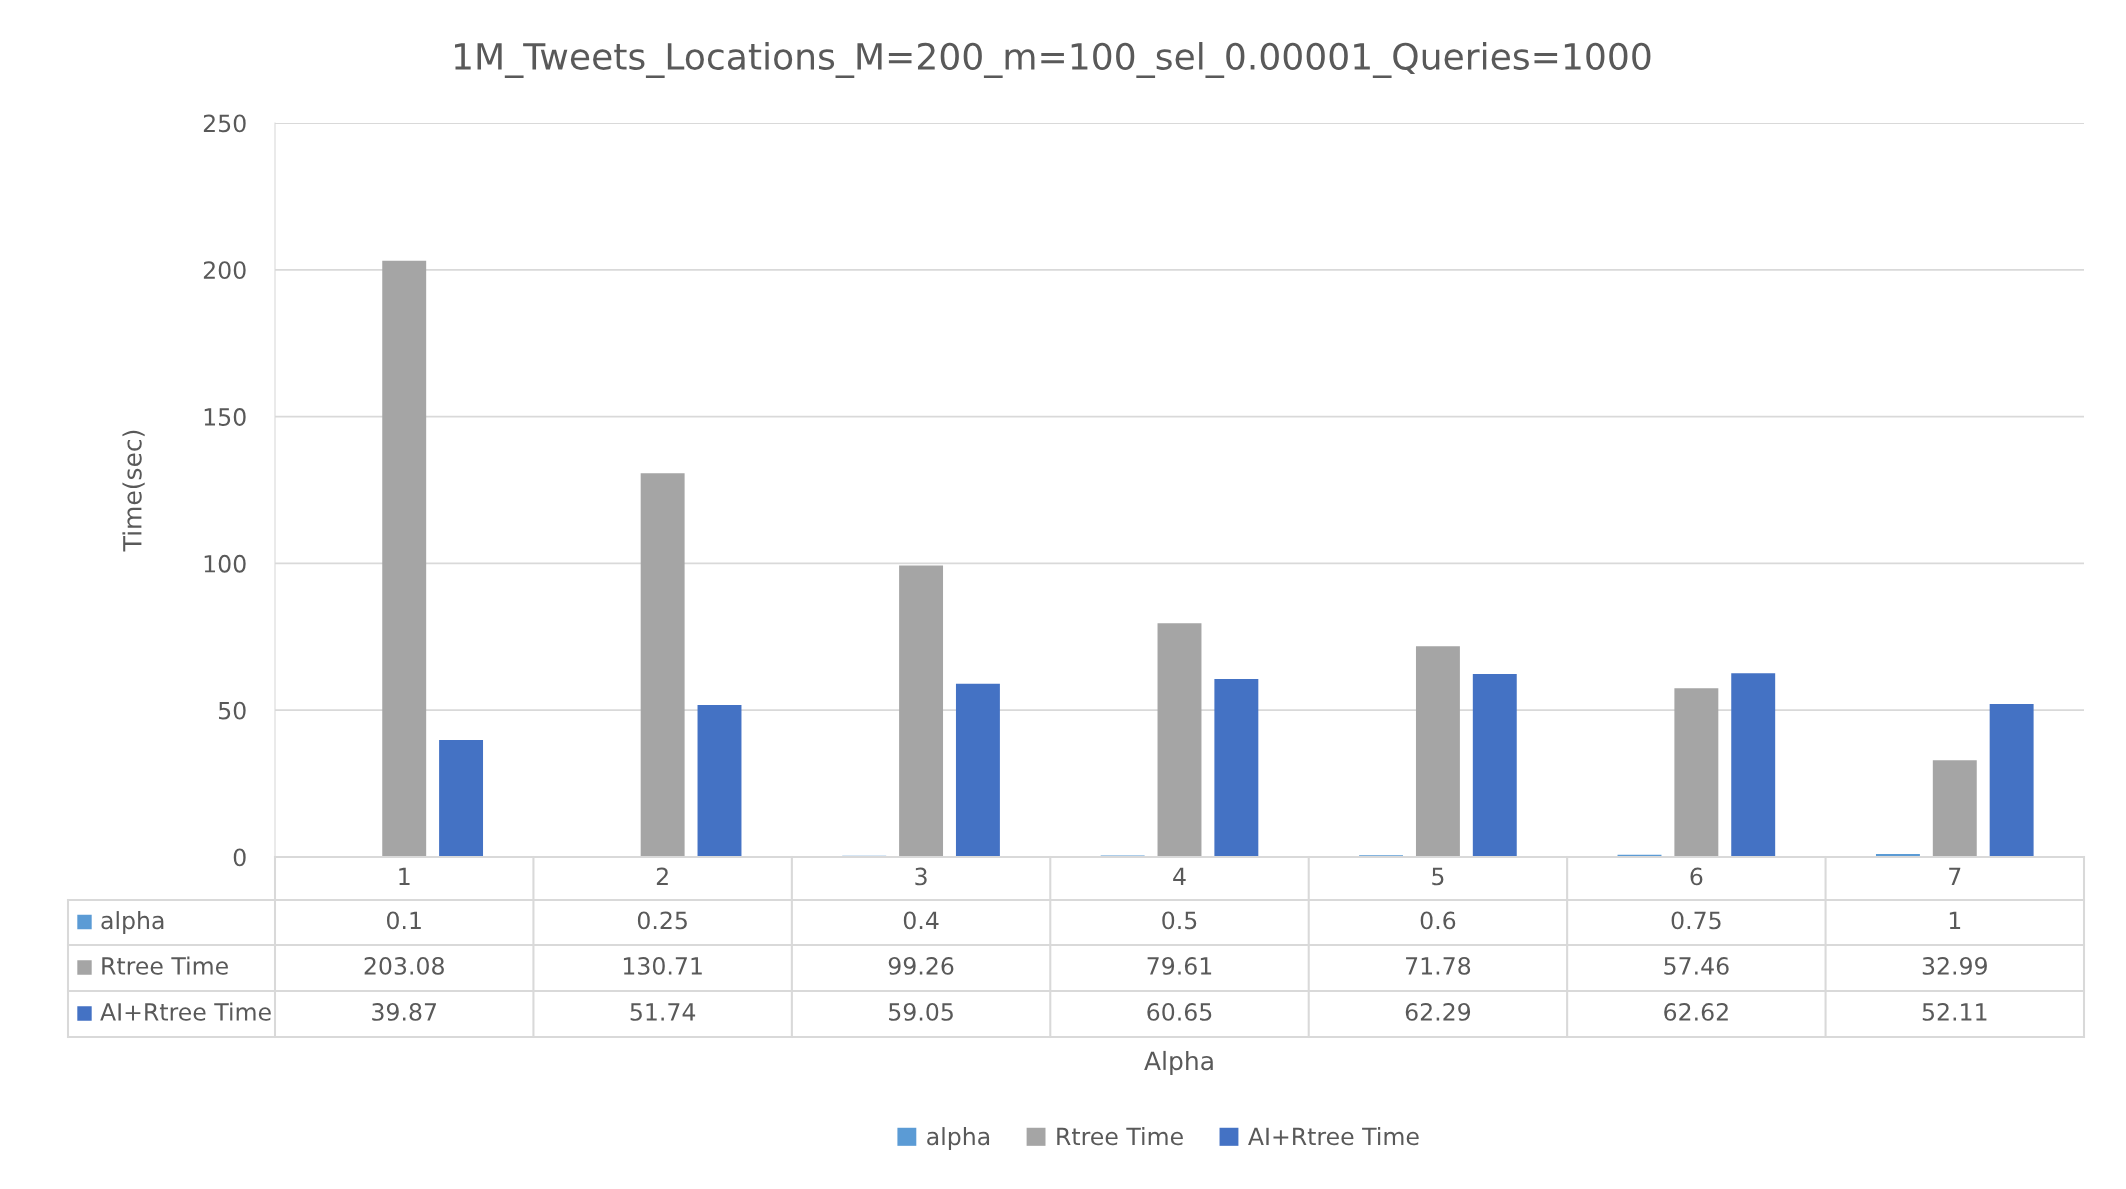  I want to click on text: alpha, so click(958, 1138).